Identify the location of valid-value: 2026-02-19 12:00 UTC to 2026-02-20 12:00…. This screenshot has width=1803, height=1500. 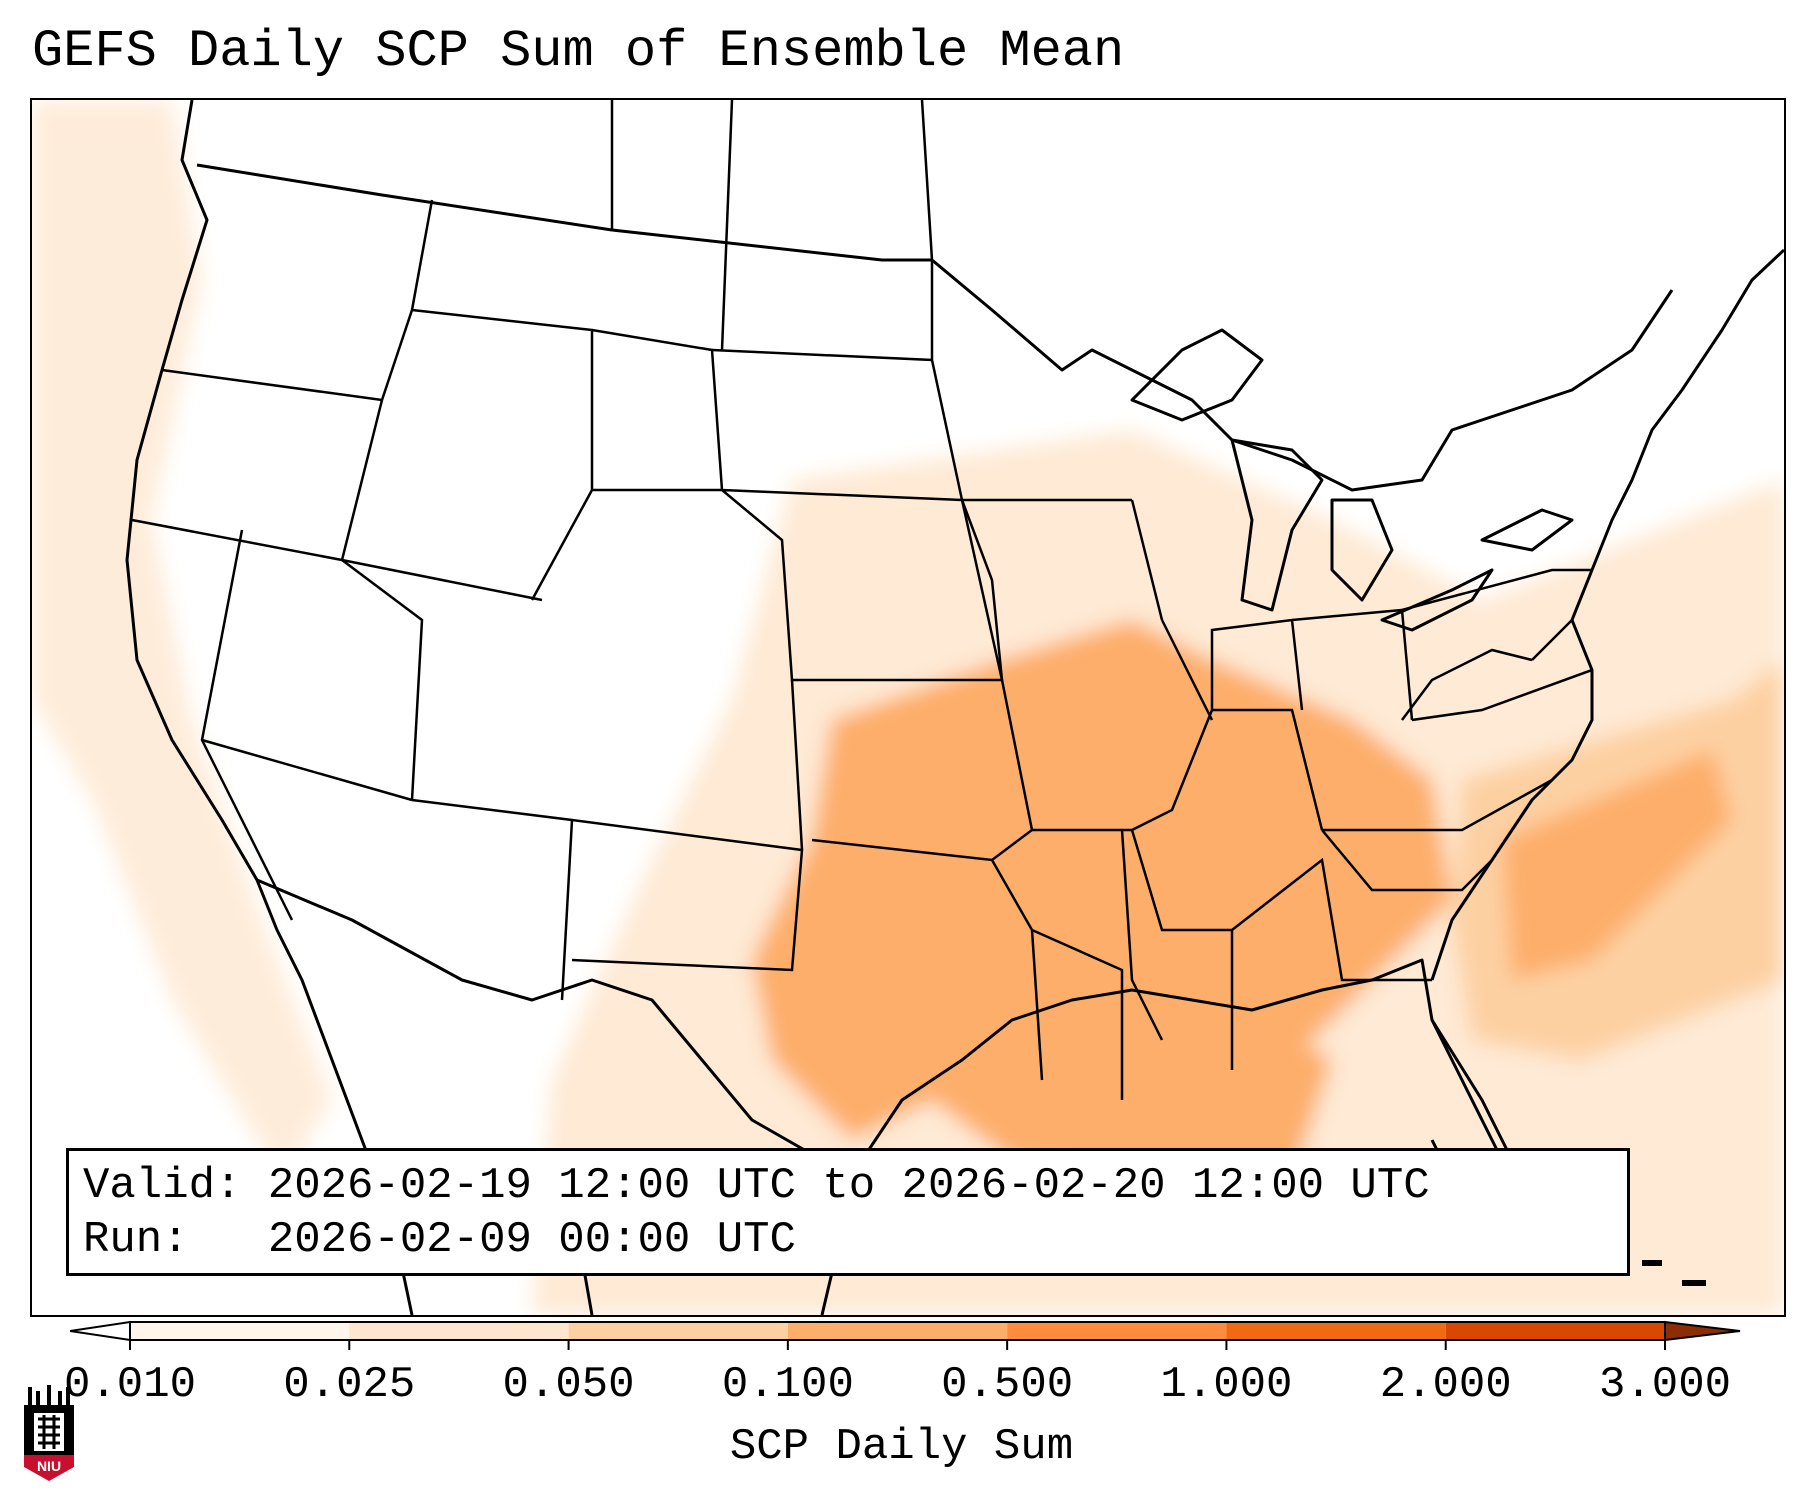
(848, 1186).